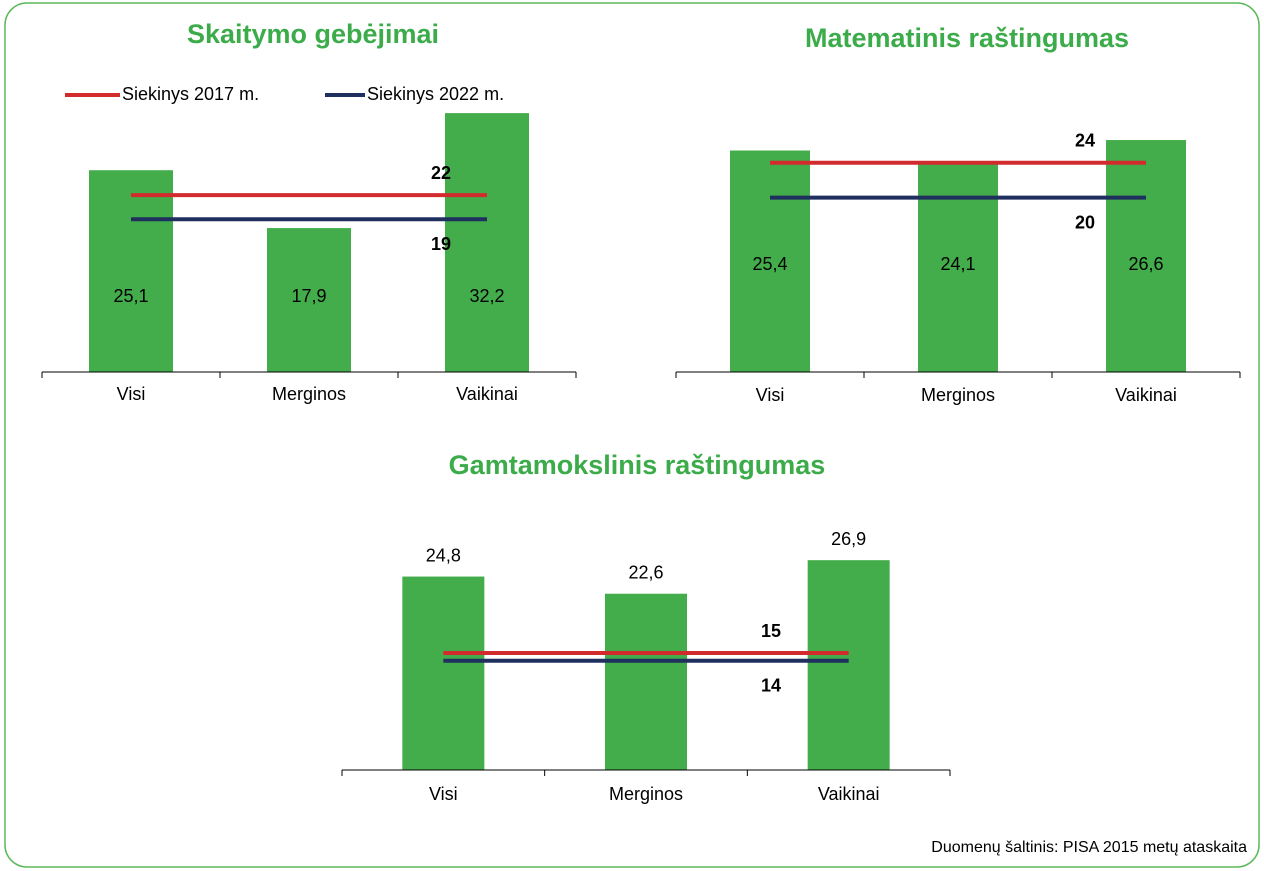  What do you see at coordinates (486, 296) in the screenshot?
I see `value-label: 32,2` at bounding box center [486, 296].